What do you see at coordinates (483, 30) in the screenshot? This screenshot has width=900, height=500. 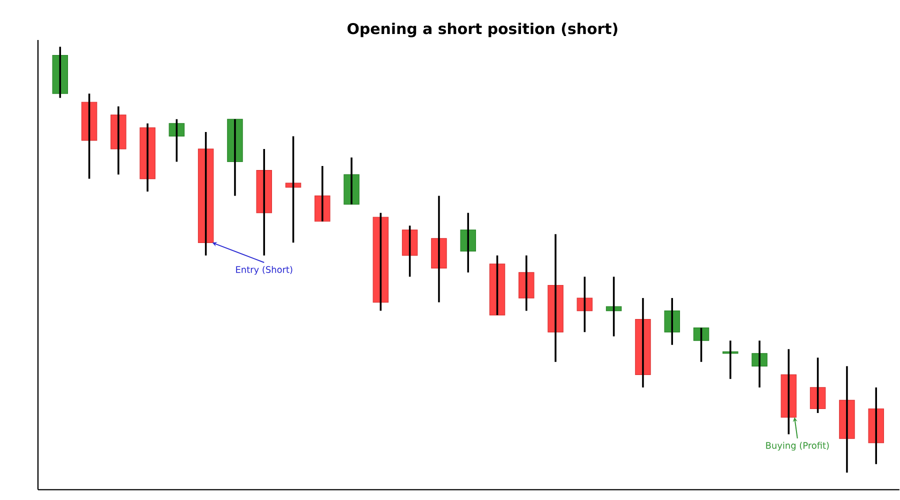 I see `chart-title: Opening a short position (short)` at bounding box center [483, 30].